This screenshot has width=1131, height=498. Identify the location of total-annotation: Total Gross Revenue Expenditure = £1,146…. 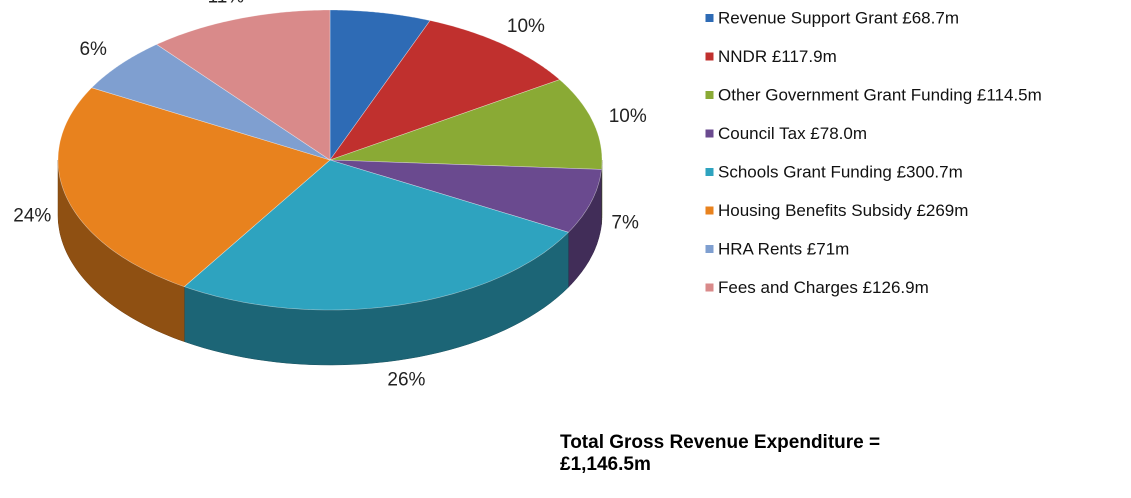
(720, 453).